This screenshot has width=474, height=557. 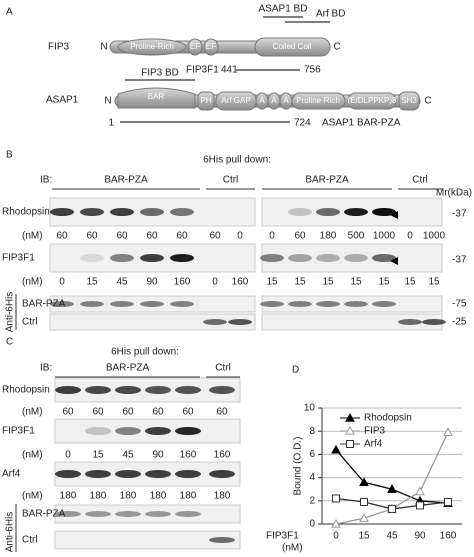 What do you see at coordinates (128, 455) in the screenshot?
I see `label: 45` at bounding box center [128, 455].